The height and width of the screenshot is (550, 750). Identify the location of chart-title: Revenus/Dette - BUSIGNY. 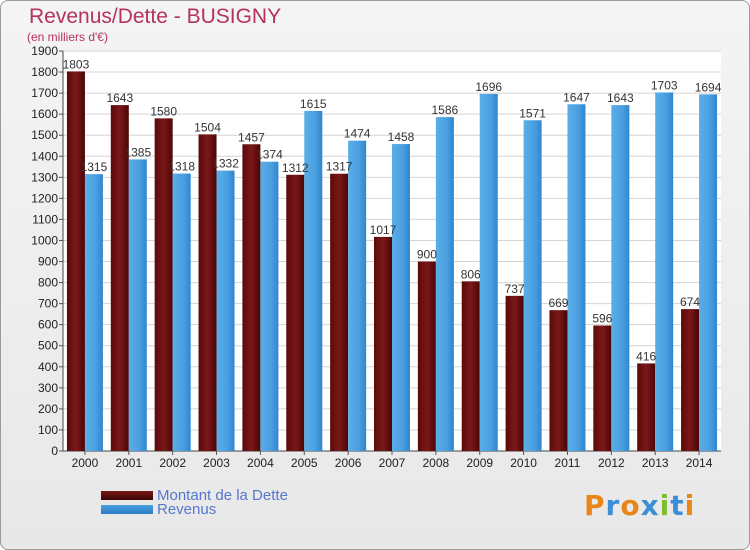
(155, 16).